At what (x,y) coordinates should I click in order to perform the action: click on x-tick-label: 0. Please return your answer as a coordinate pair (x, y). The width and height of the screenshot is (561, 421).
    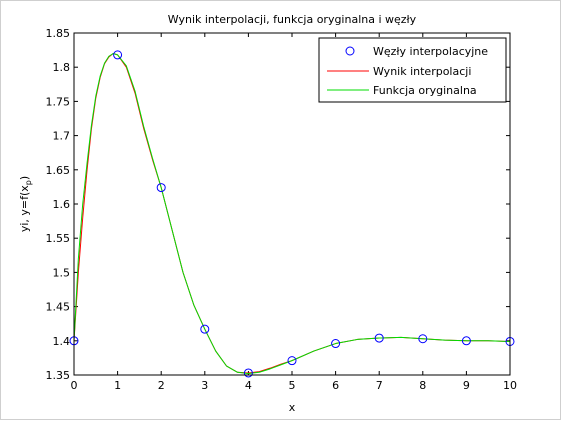
    Looking at the image, I should click on (74, 385).